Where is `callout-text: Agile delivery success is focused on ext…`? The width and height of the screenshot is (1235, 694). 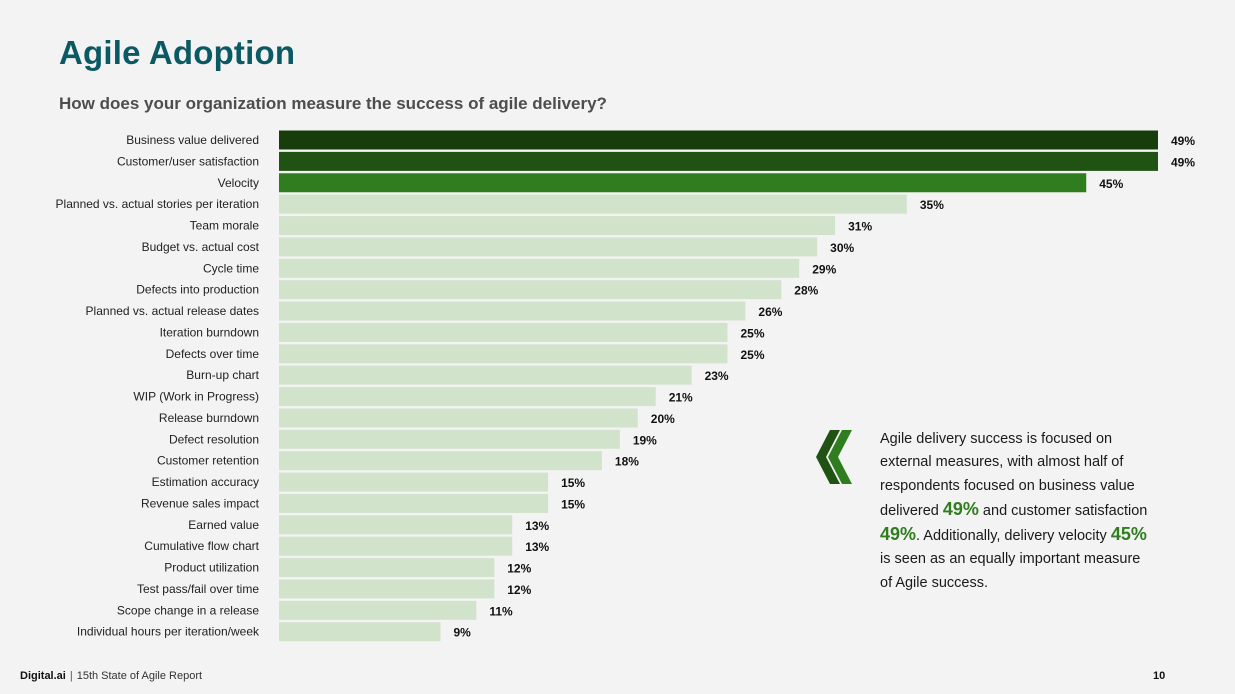 callout-text: Agile delivery success is focused on ext… is located at coordinates (1018, 511).